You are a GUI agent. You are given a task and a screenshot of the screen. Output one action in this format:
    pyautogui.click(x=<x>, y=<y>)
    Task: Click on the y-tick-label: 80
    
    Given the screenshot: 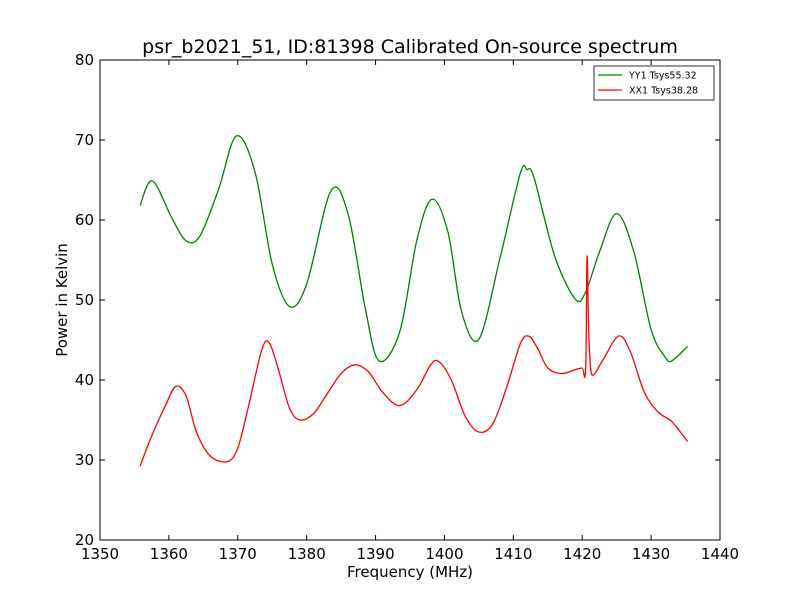 What is the action you would take?
    pyautogui.click(x=84, y=60)
    